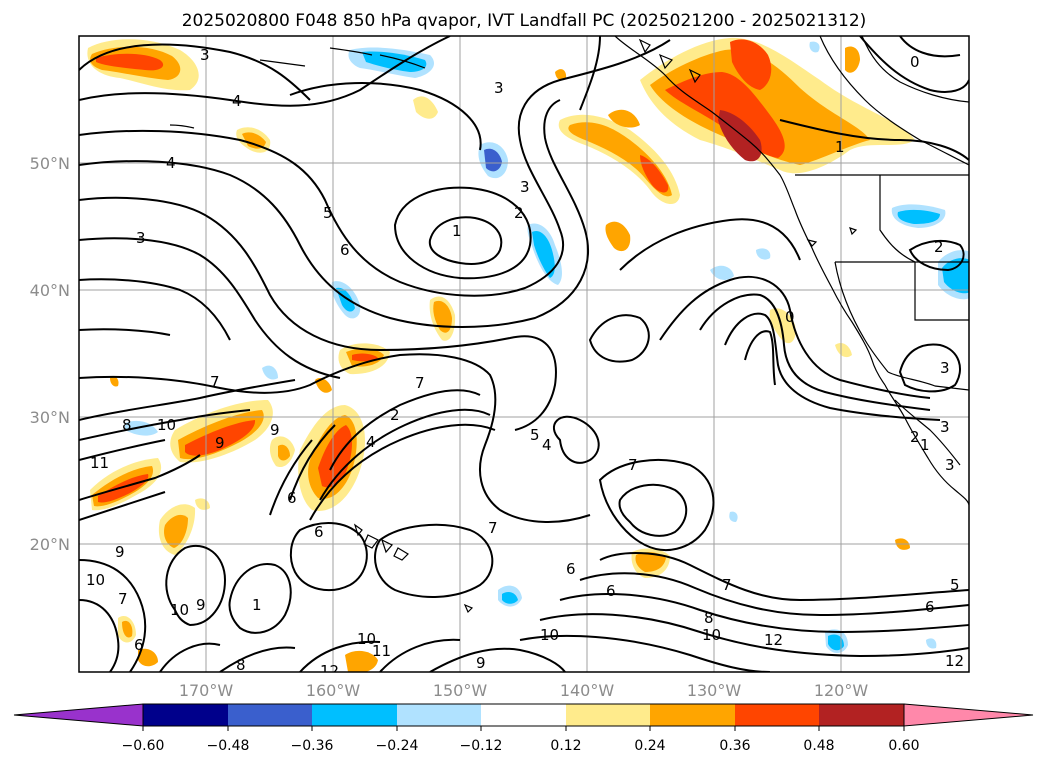  I want to click on colorbar-tick-label: 0.36, so click(734, 746).